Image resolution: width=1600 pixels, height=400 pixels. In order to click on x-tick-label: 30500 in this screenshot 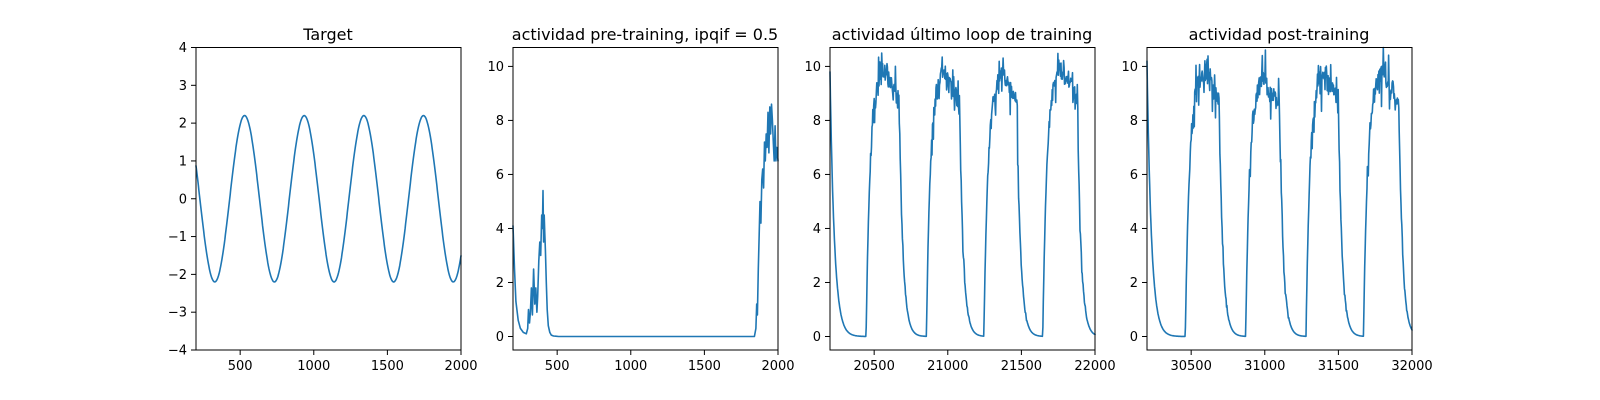, I will do `click(1190, 366)`.